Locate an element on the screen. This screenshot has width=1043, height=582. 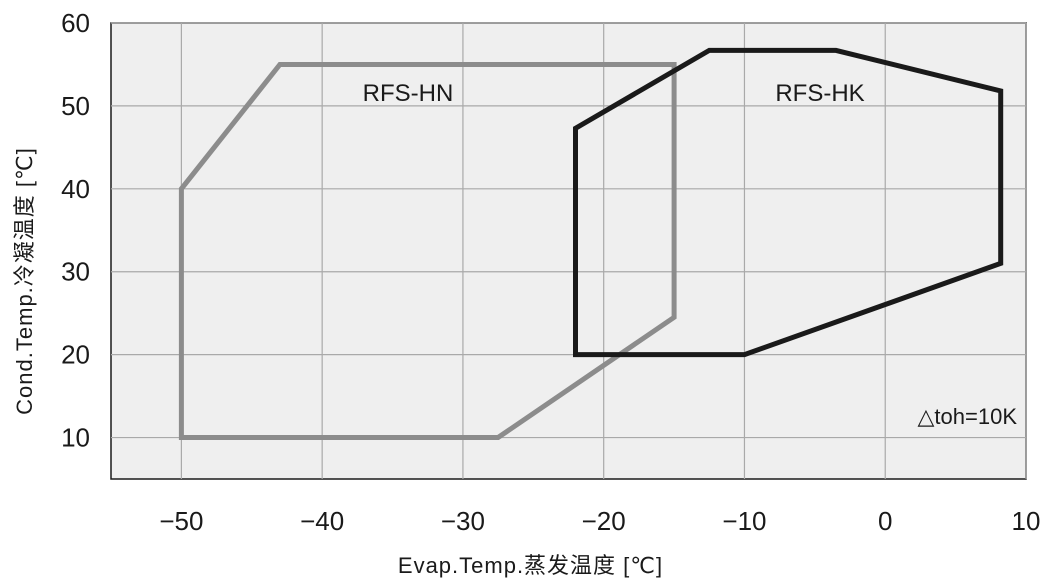
x-axis-ticks: −50 −40 −30 −20 −10 0 10 is located at coordinates (599, 521).